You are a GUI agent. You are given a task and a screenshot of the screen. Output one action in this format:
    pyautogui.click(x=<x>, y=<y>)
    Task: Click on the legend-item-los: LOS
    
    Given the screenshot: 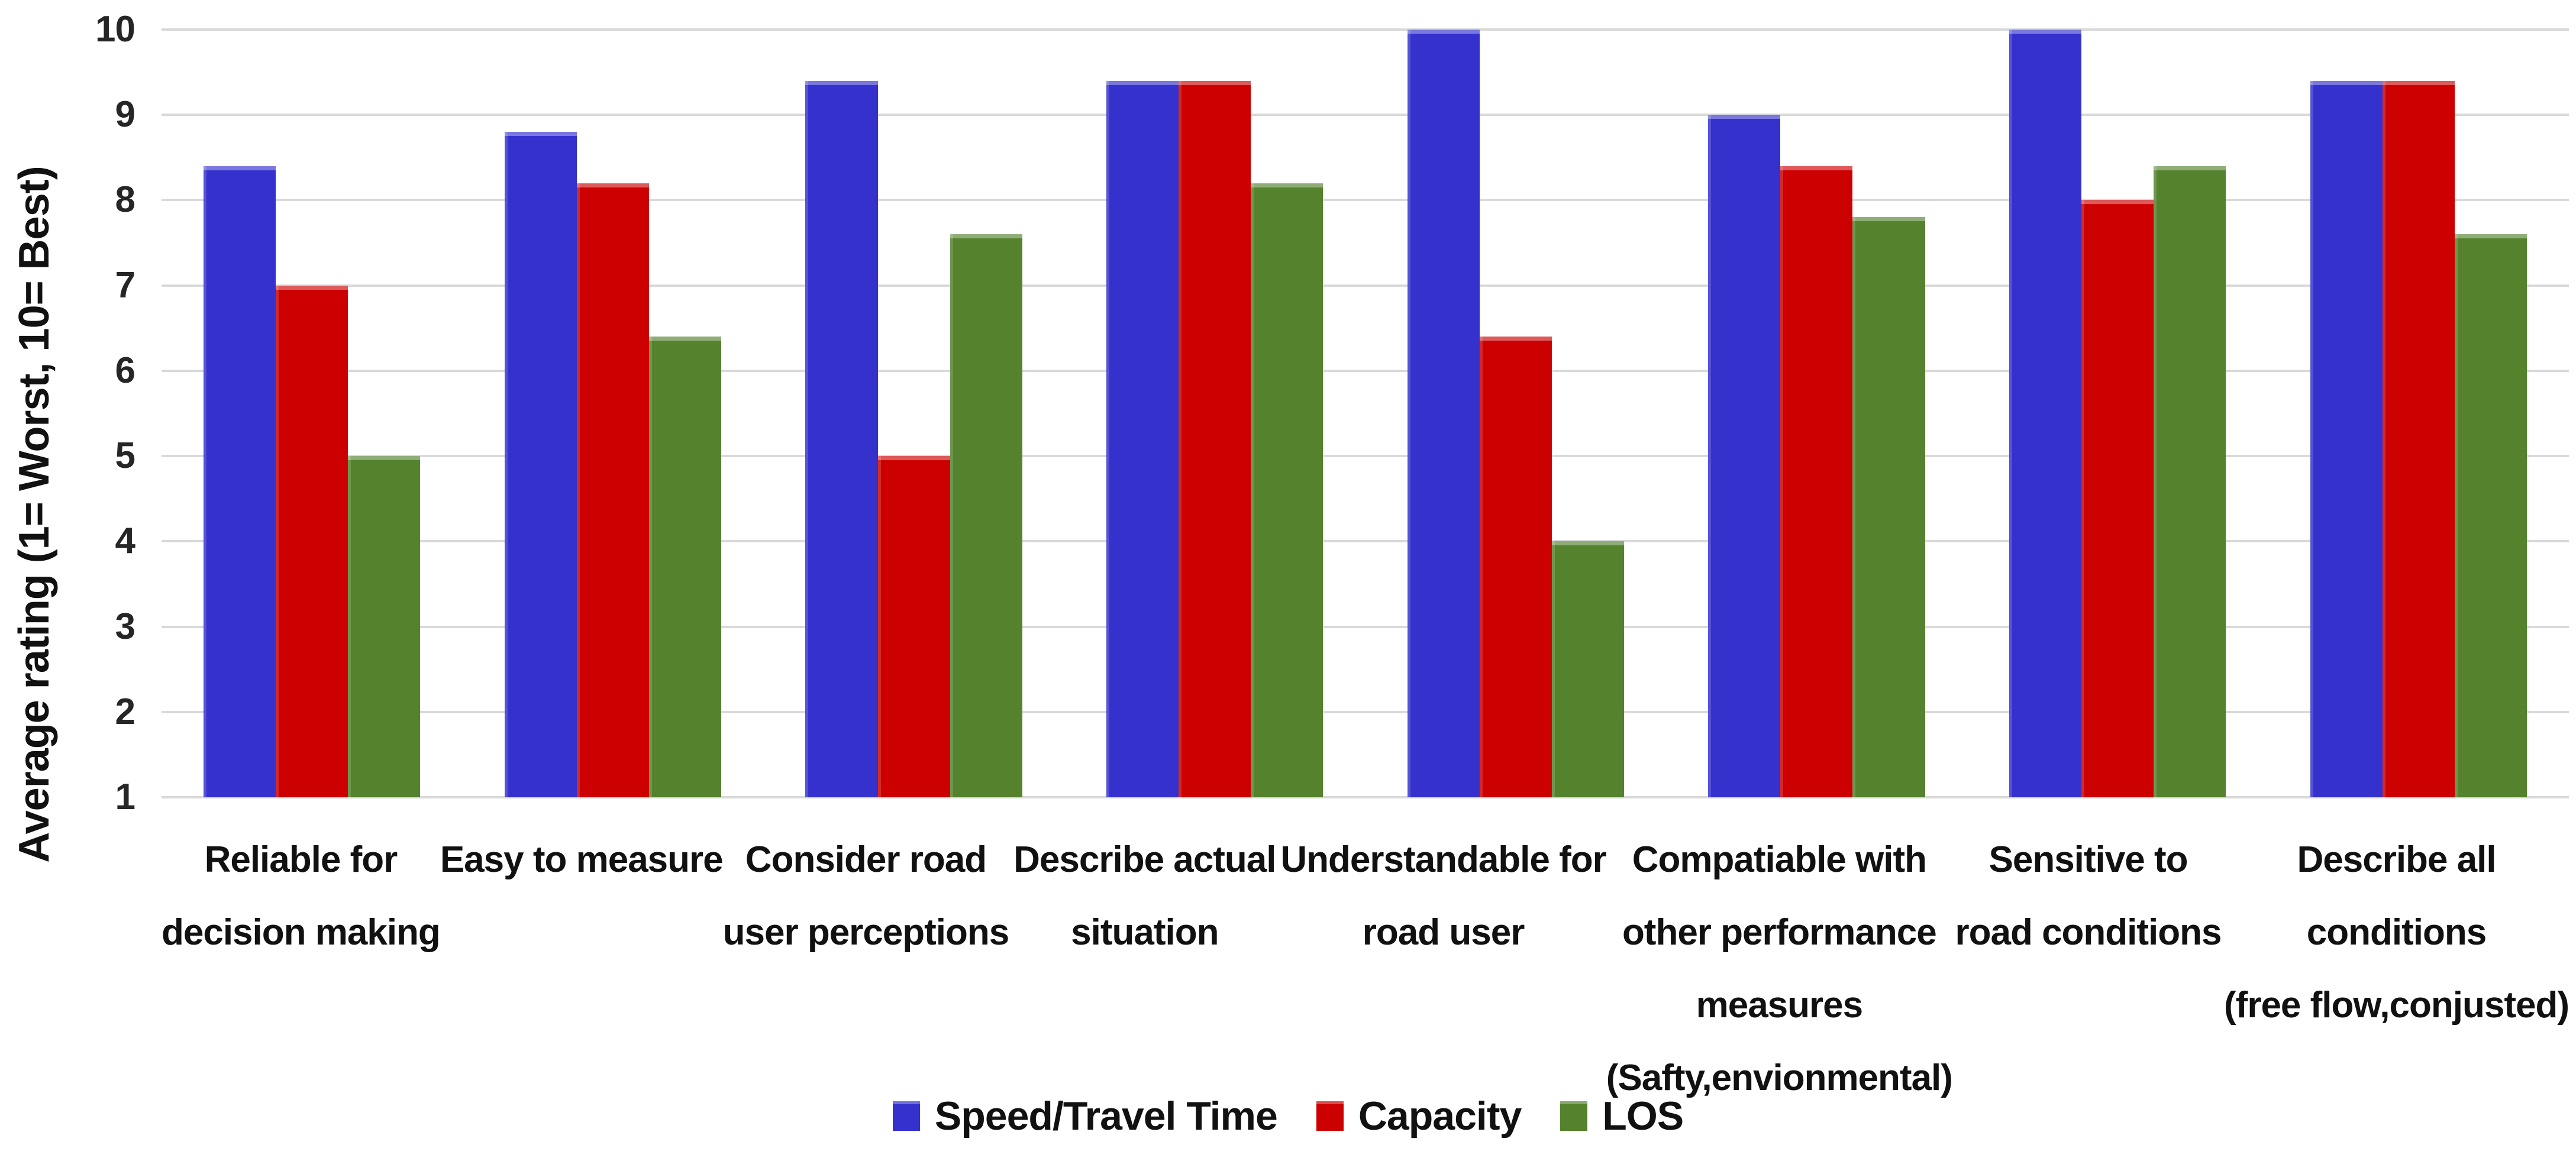 What is the action you would take?
    pyautogui.click(x=1622, y=1116)
    